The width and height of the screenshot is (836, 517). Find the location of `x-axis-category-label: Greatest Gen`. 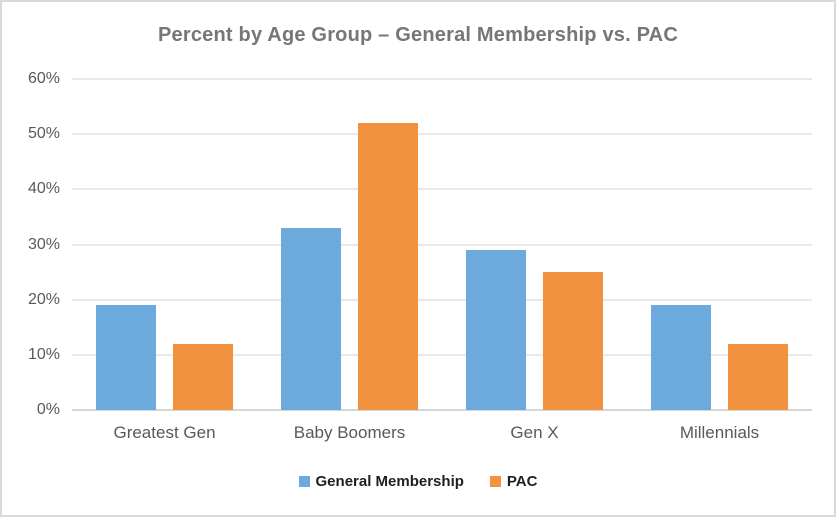

x-axis-category-label: Greatest Gen is located at coordinates (164, 432).